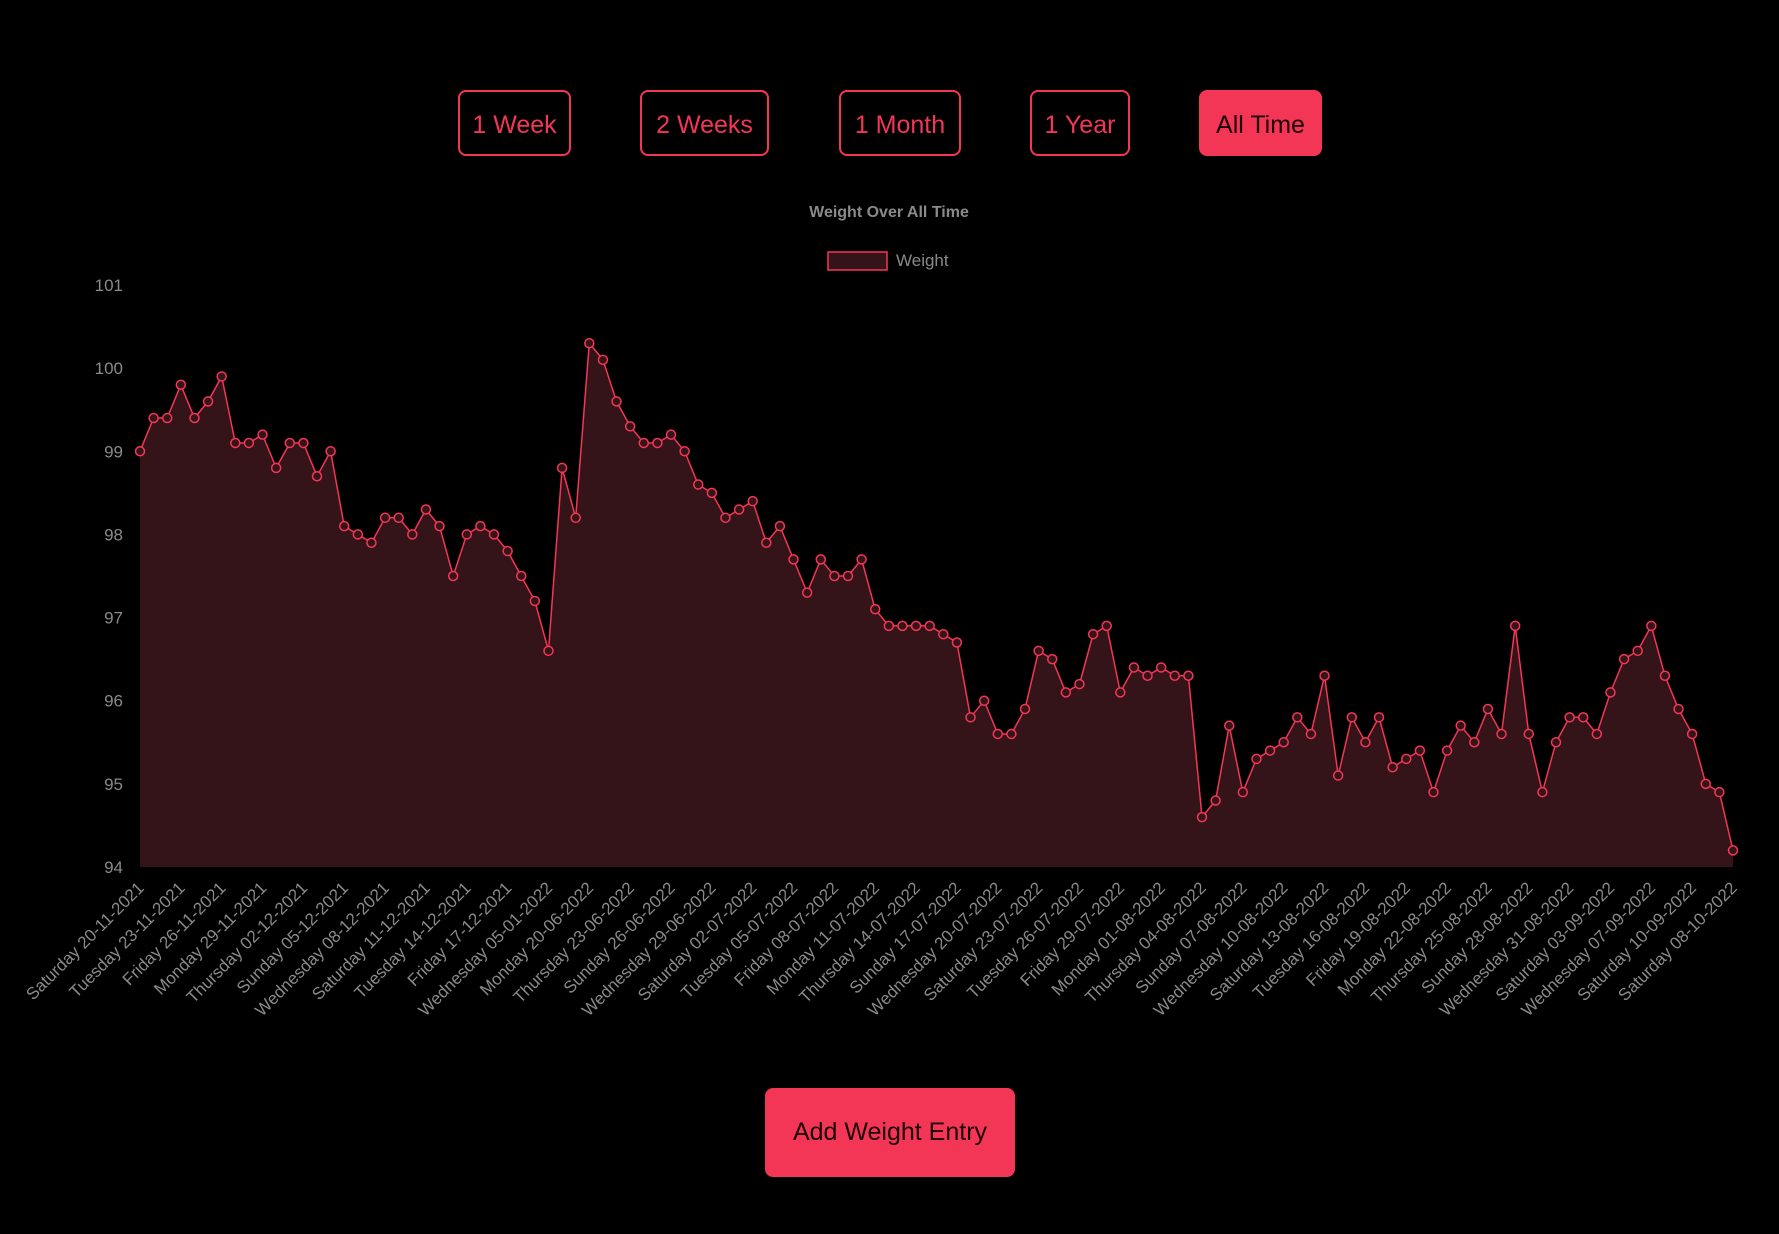  What do you see at coordinates (514, 123) in the screenshot?
I see `range-button-1-week: 1 Week` at bounding box center [514, 123].